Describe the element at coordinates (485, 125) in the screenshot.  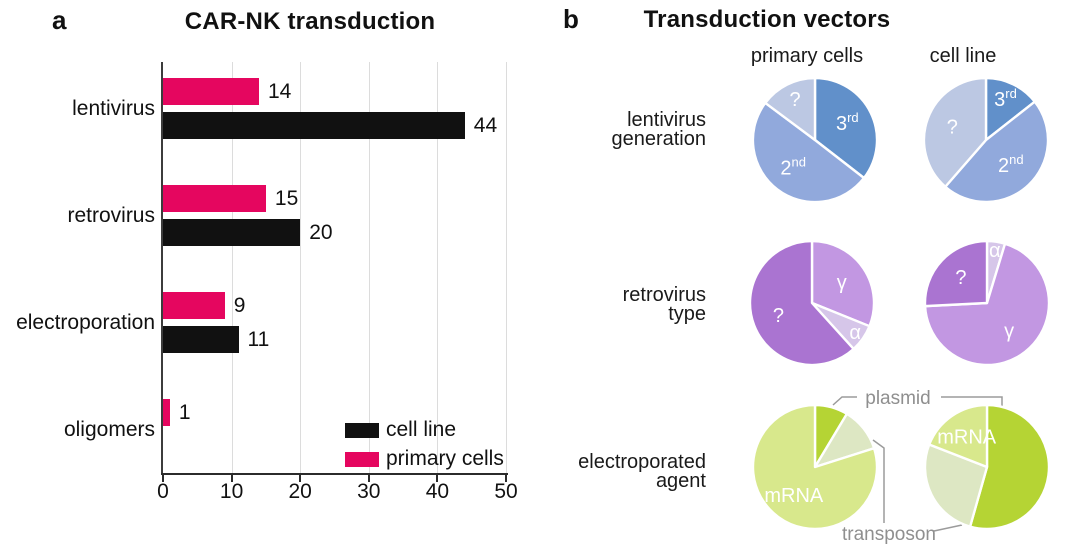
I see `bar-value-label: 44` at that location.